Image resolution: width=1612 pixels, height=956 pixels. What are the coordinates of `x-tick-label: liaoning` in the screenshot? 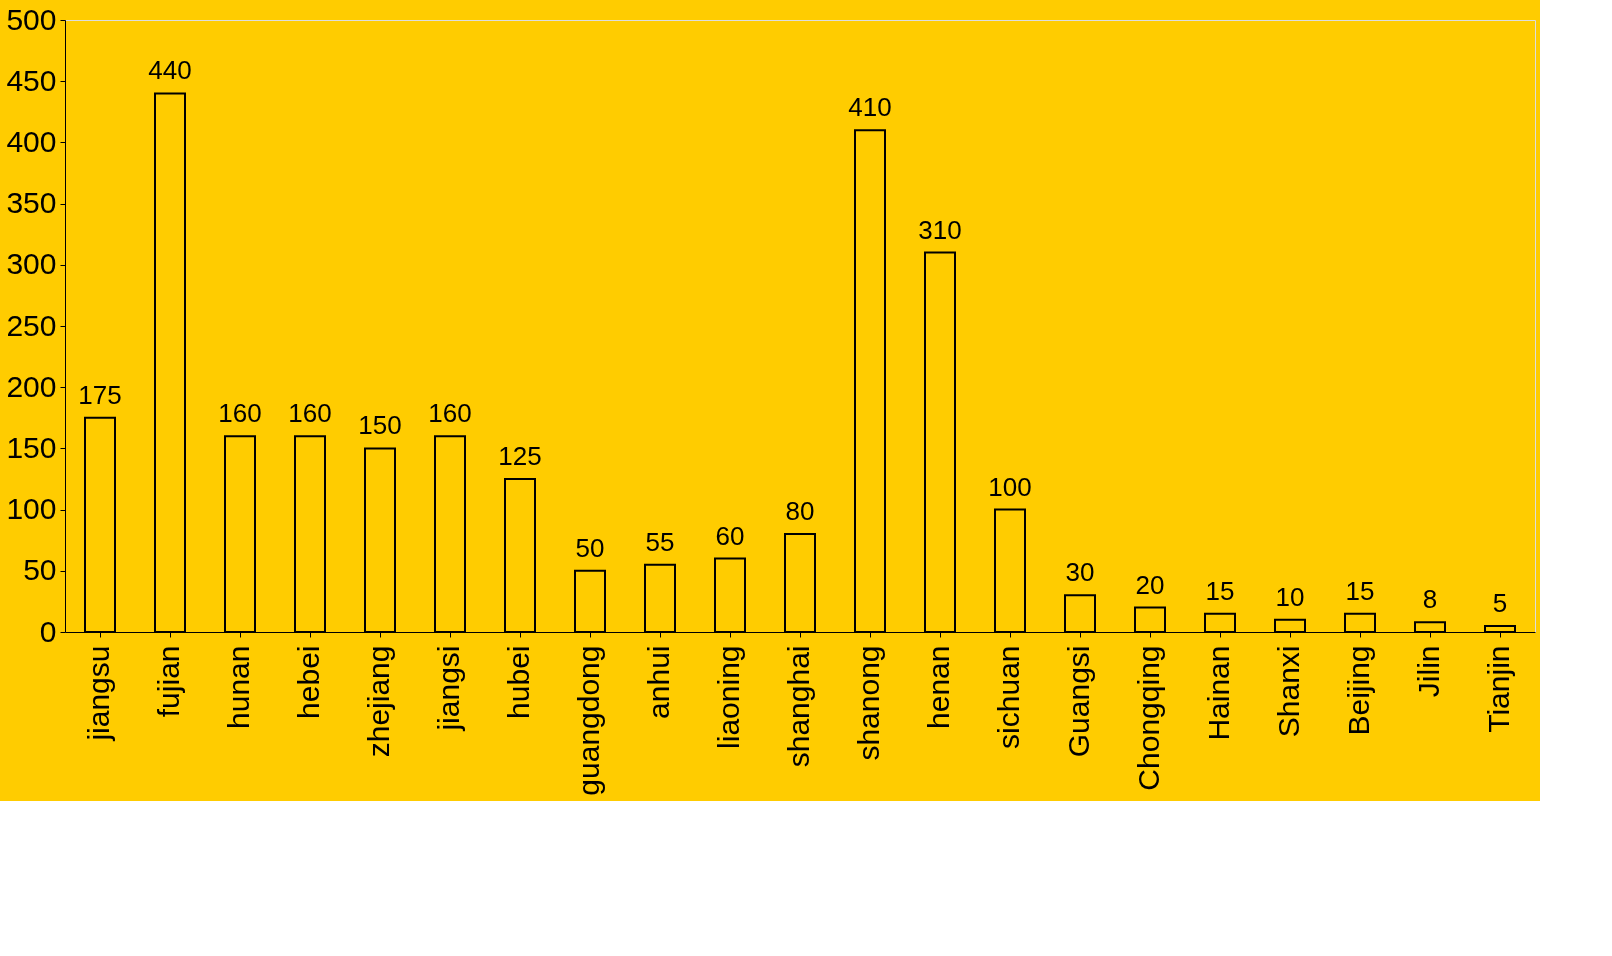 It's located at (728, 697).